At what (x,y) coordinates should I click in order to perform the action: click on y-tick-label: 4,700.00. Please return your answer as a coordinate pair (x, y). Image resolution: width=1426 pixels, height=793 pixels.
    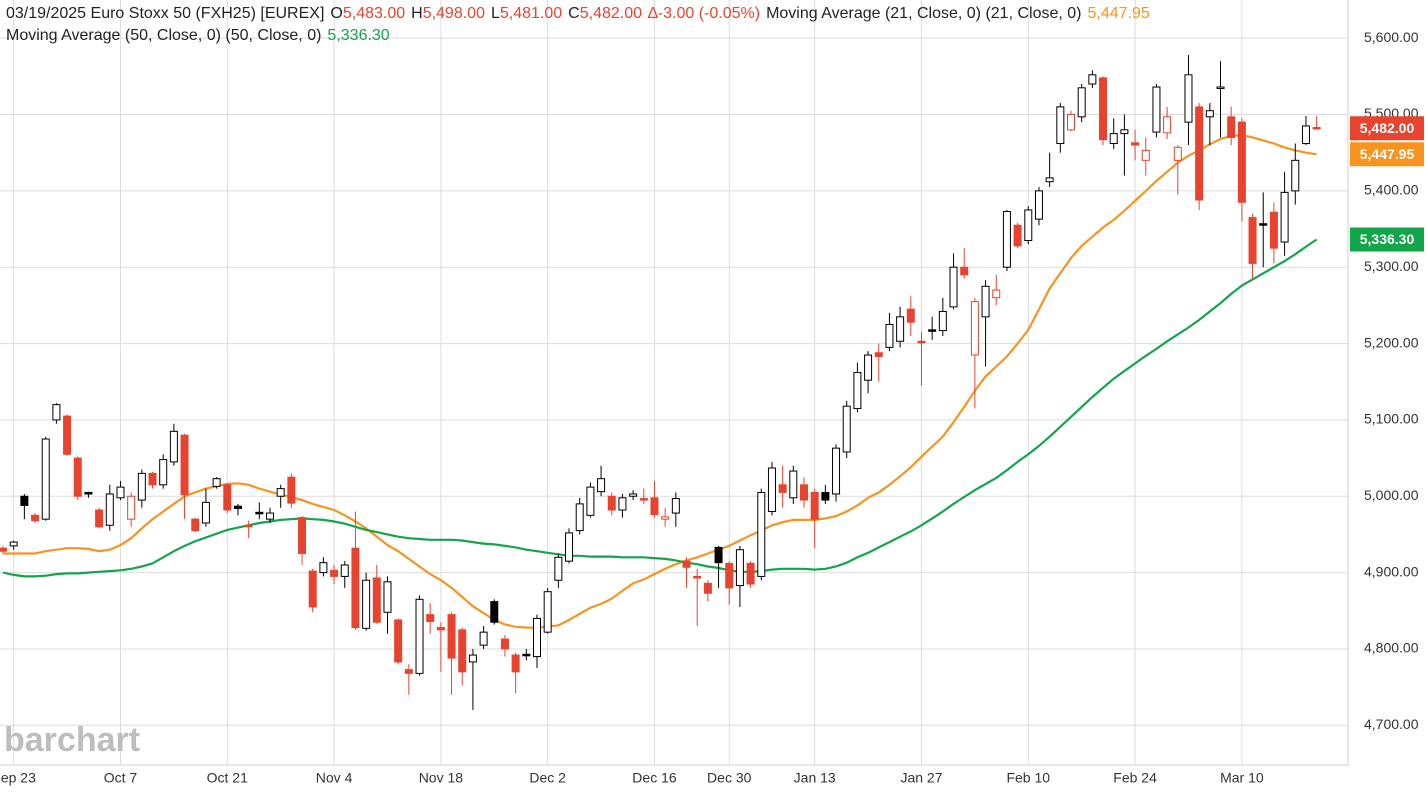
    Looking at the image, I should click on (1391, 724).